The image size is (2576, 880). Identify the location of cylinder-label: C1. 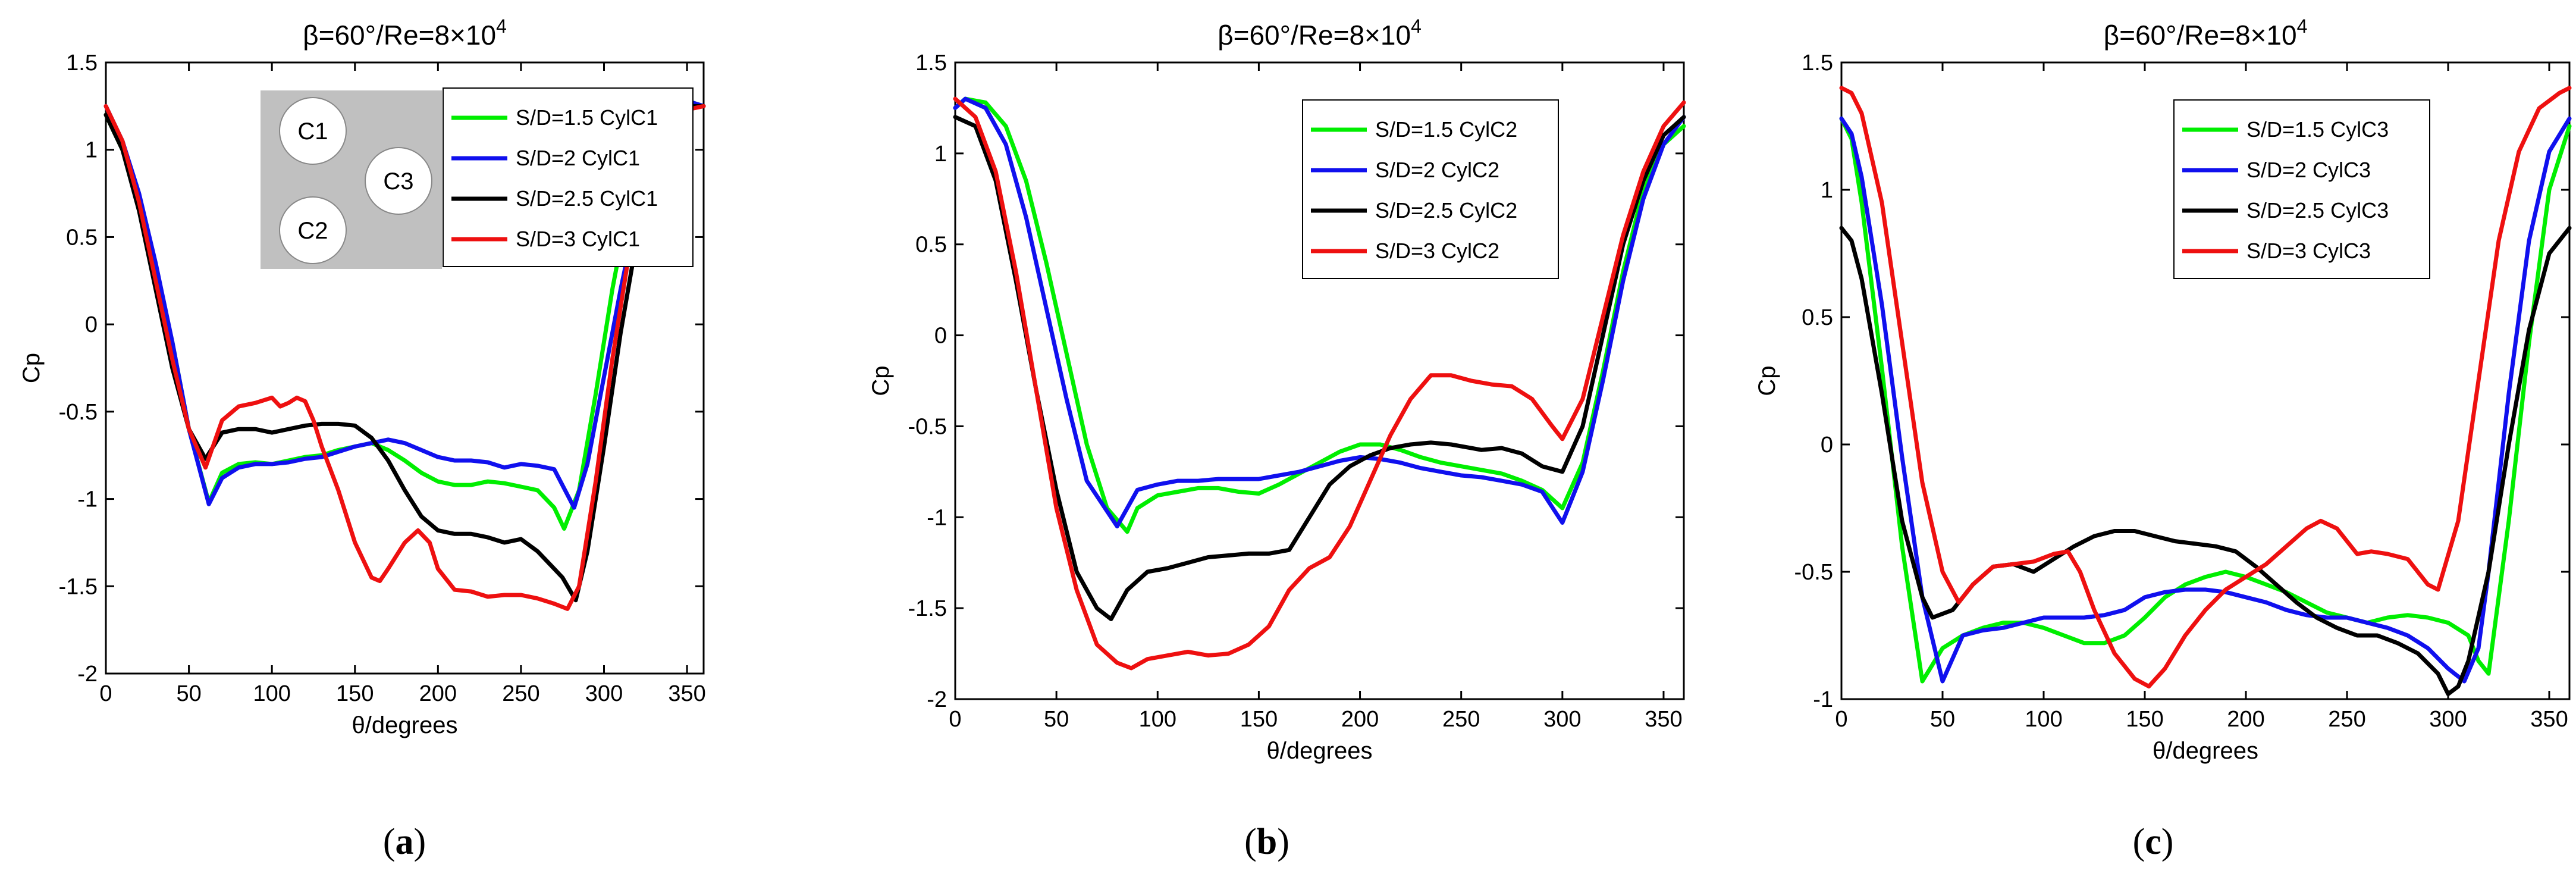
(312, 131).